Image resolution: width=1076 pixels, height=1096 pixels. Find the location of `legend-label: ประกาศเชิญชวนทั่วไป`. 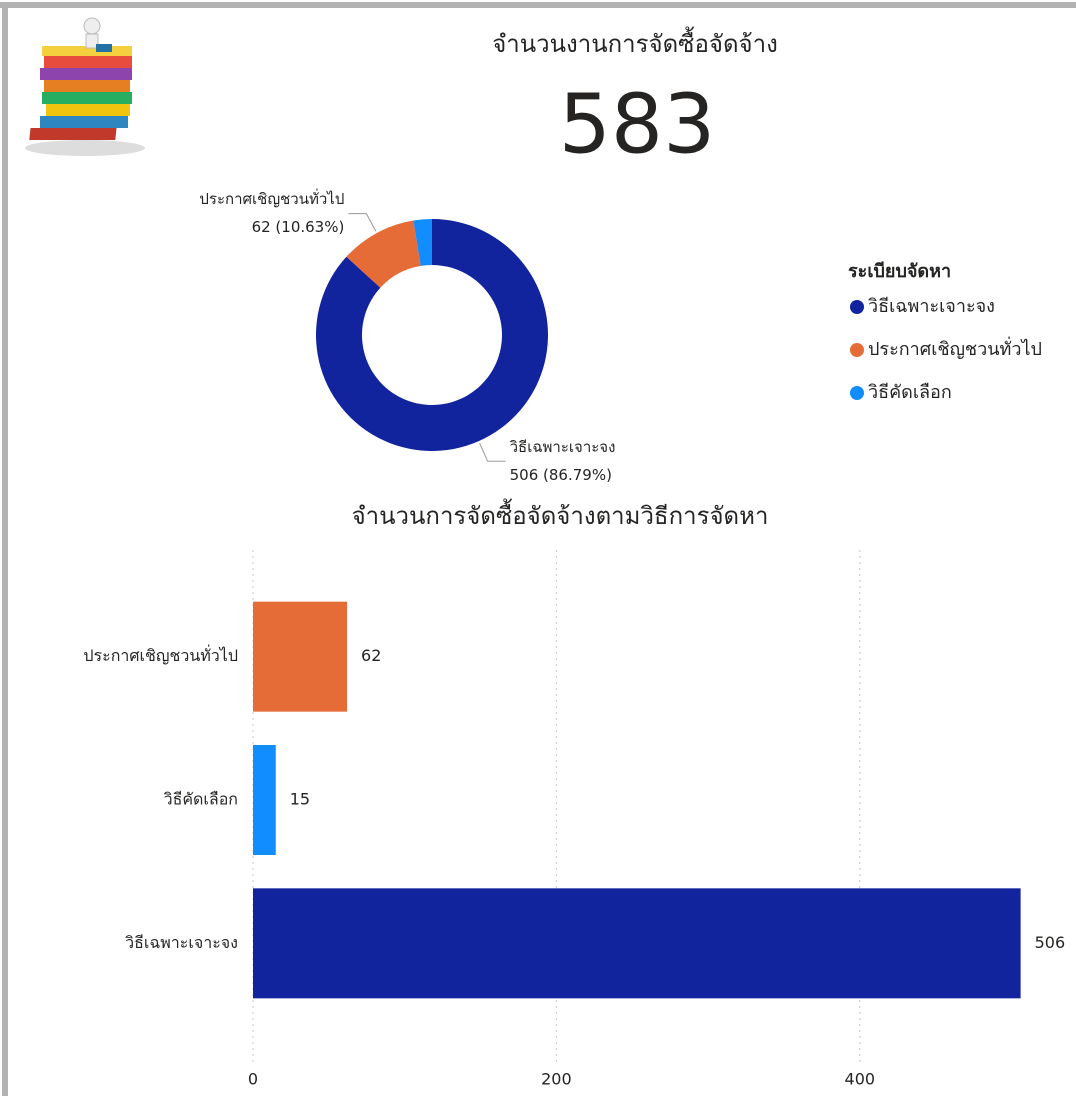

legend-label: ประกาศเชิญชวนทั่วไป is located at coordinates (955, 348).